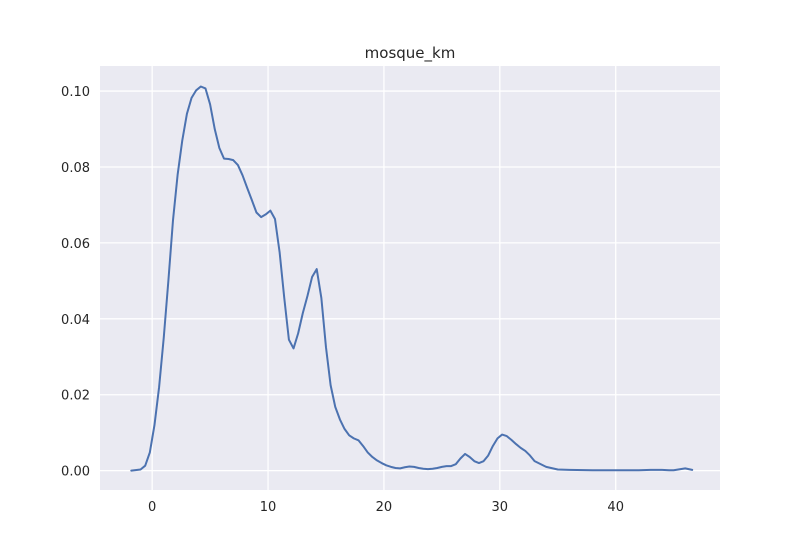 Image resolution: width=800 pixels, height=550 pixels. Describe the element at coordinates (75, 396) in the screenshot. I see `y-tick-label: 0.02` at that location.